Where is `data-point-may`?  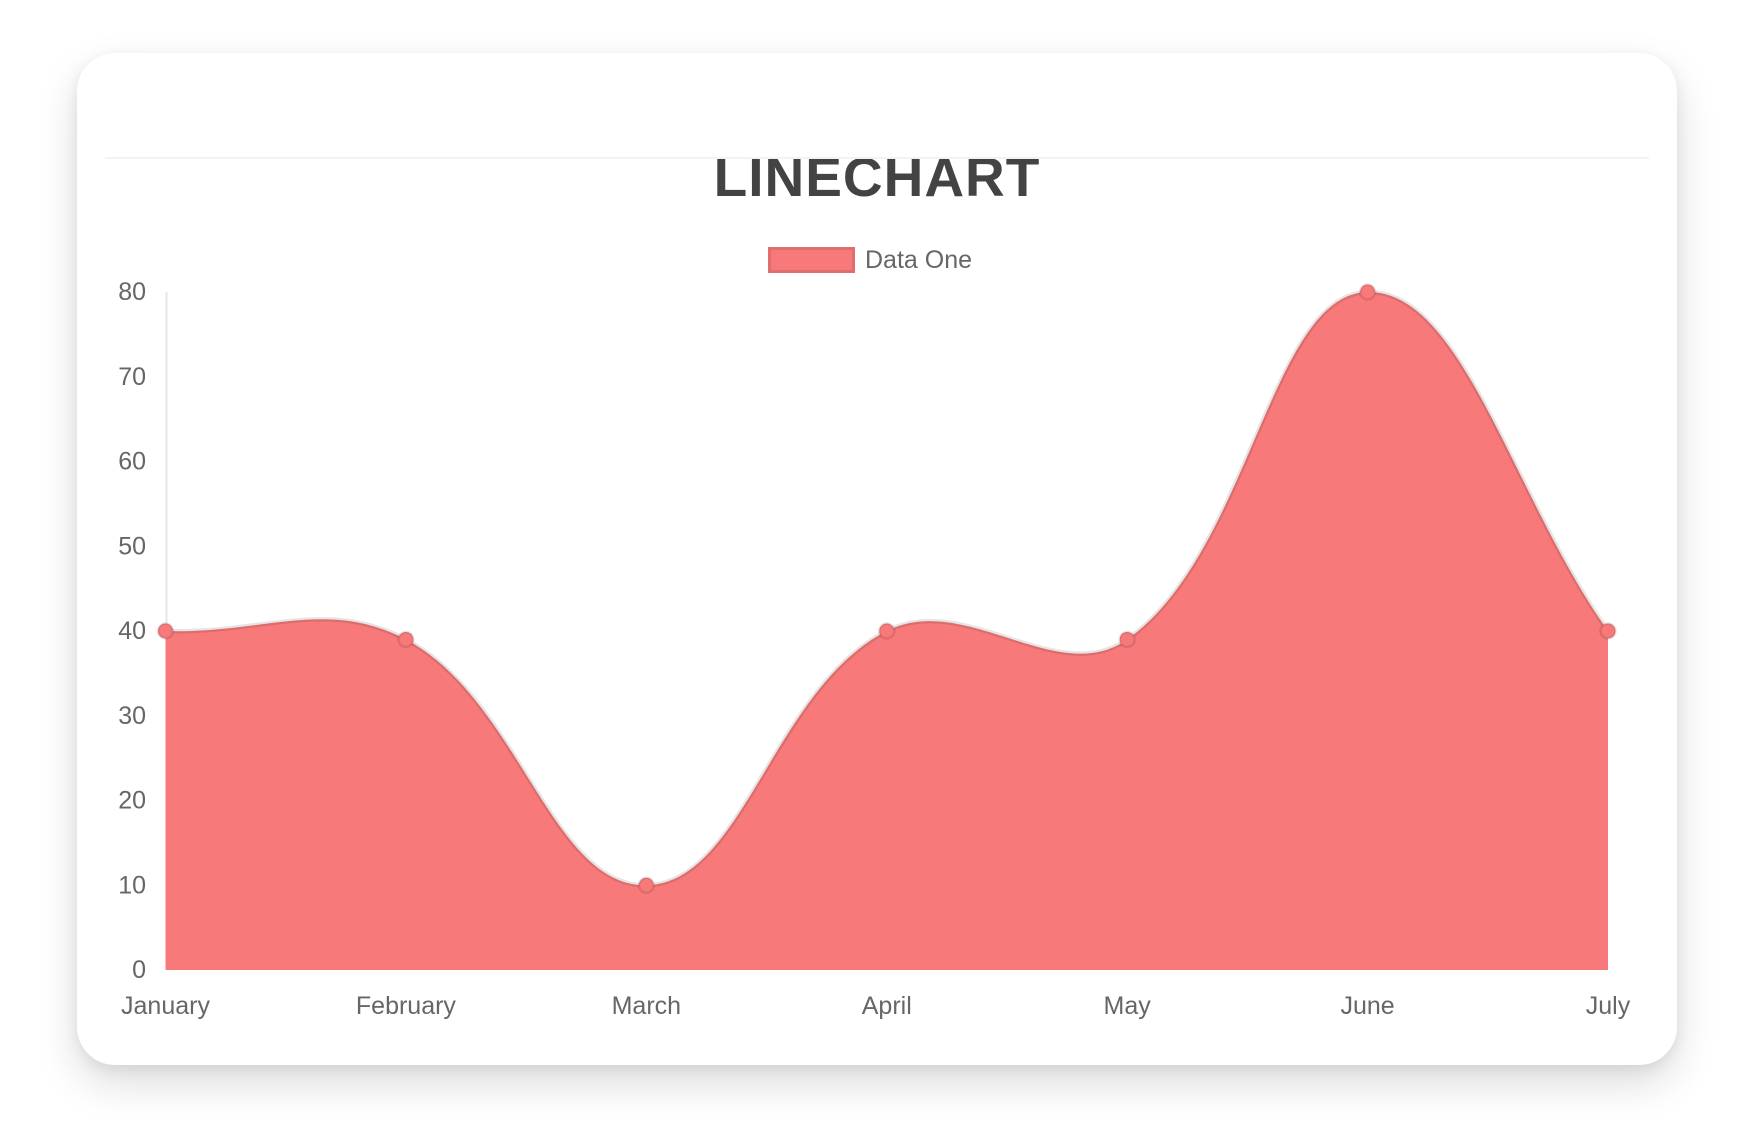 data-point-may is located at coordinates (1127, 639).